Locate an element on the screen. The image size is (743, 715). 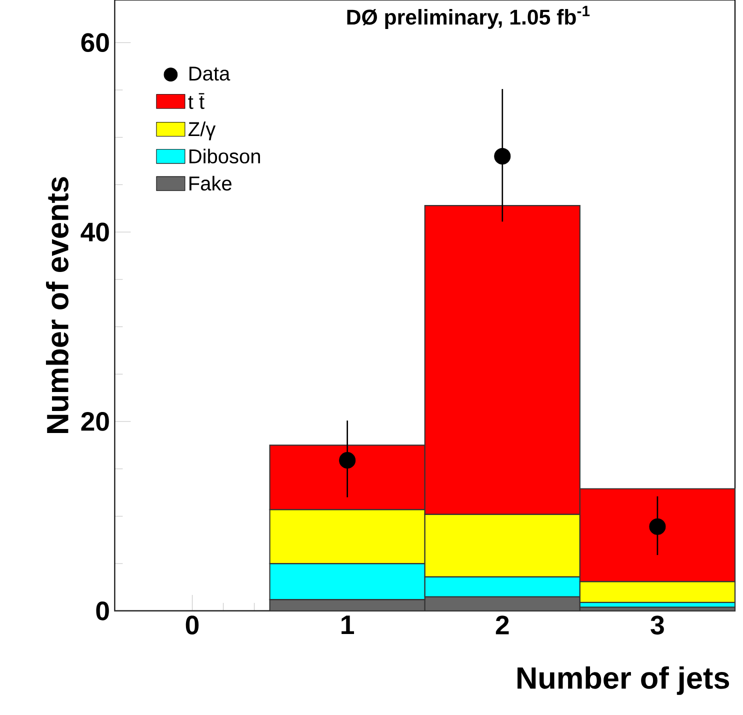
x-axis-title: Number of jets is located at coordinates (624, 680).